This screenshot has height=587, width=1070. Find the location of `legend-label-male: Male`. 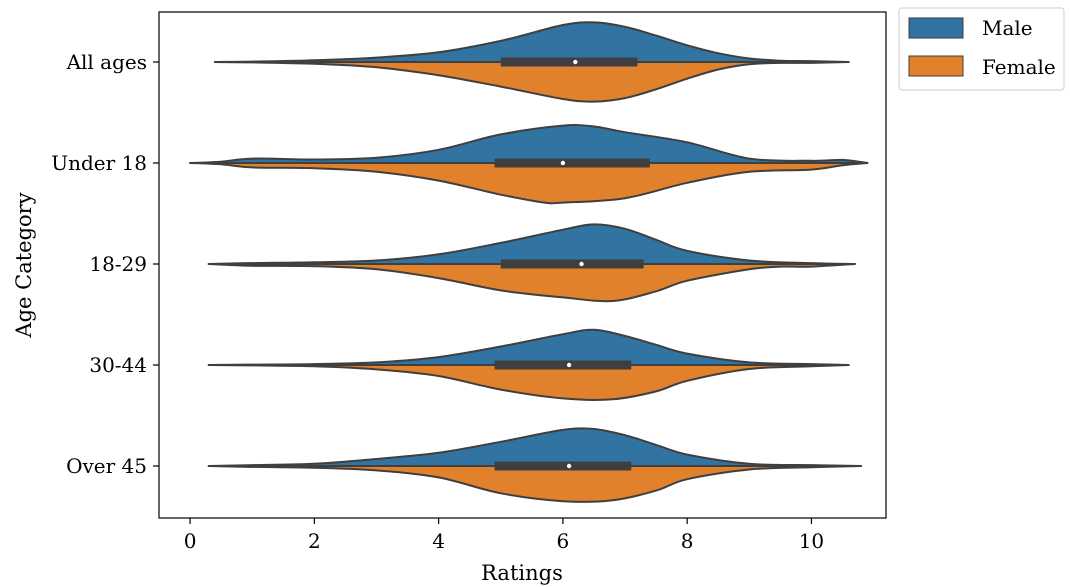

legend-label-male: Male is located at coordinates (1007, 28).